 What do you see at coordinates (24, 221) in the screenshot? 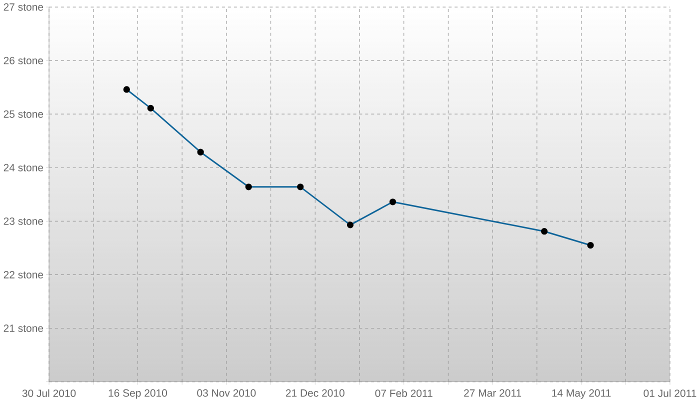
I see `y-tick-label: 23 stone` at bounding box center [24, 221].